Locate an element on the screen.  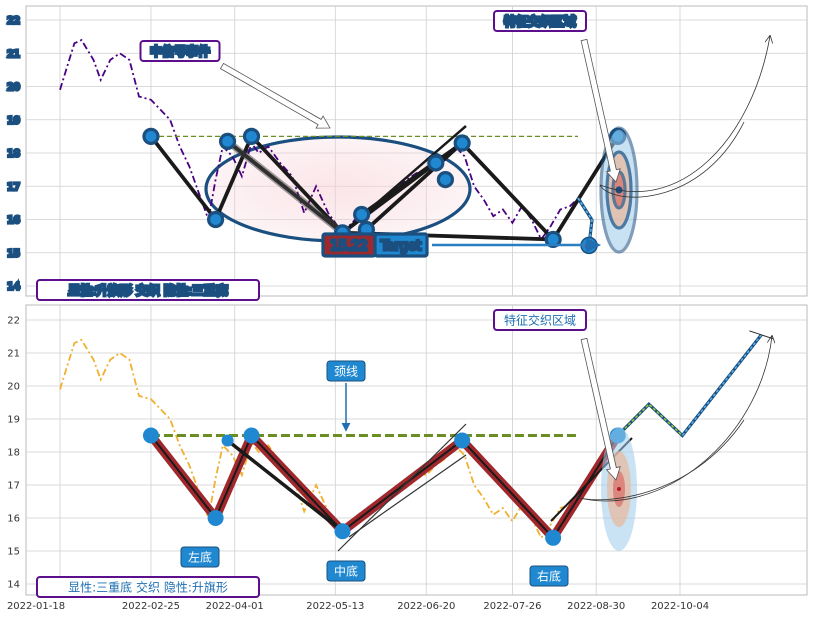
callout-signal-event: 中信号事件 is located at coordinates (180, 51).